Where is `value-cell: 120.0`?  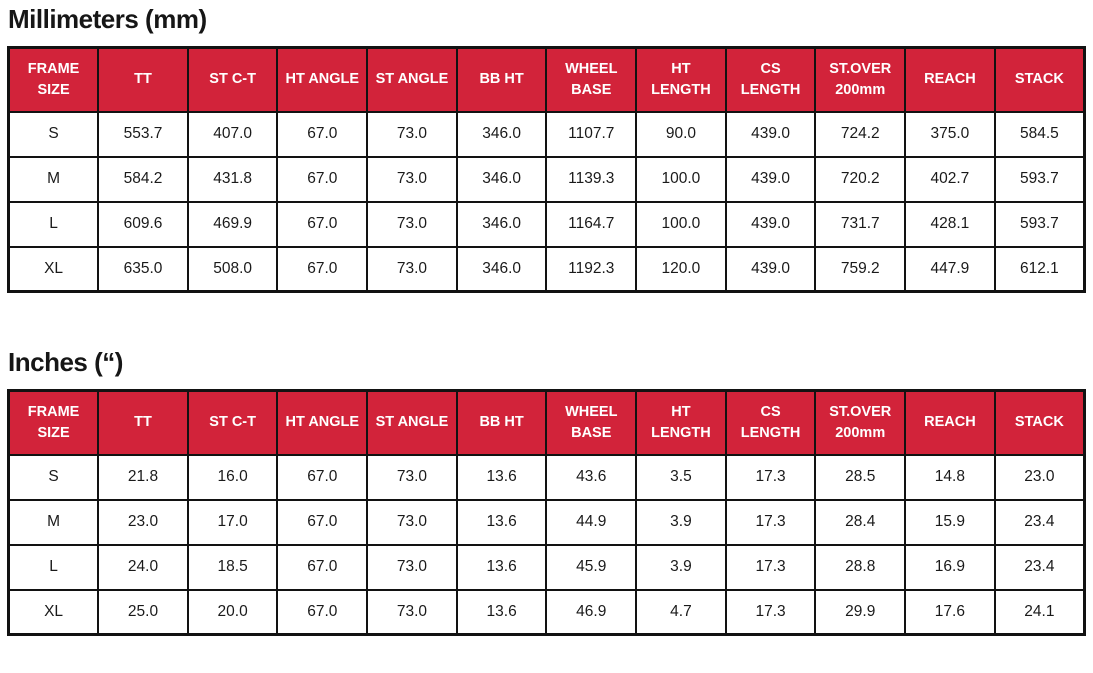 value-cell: 120.0 is located at coordinates (681, 269).